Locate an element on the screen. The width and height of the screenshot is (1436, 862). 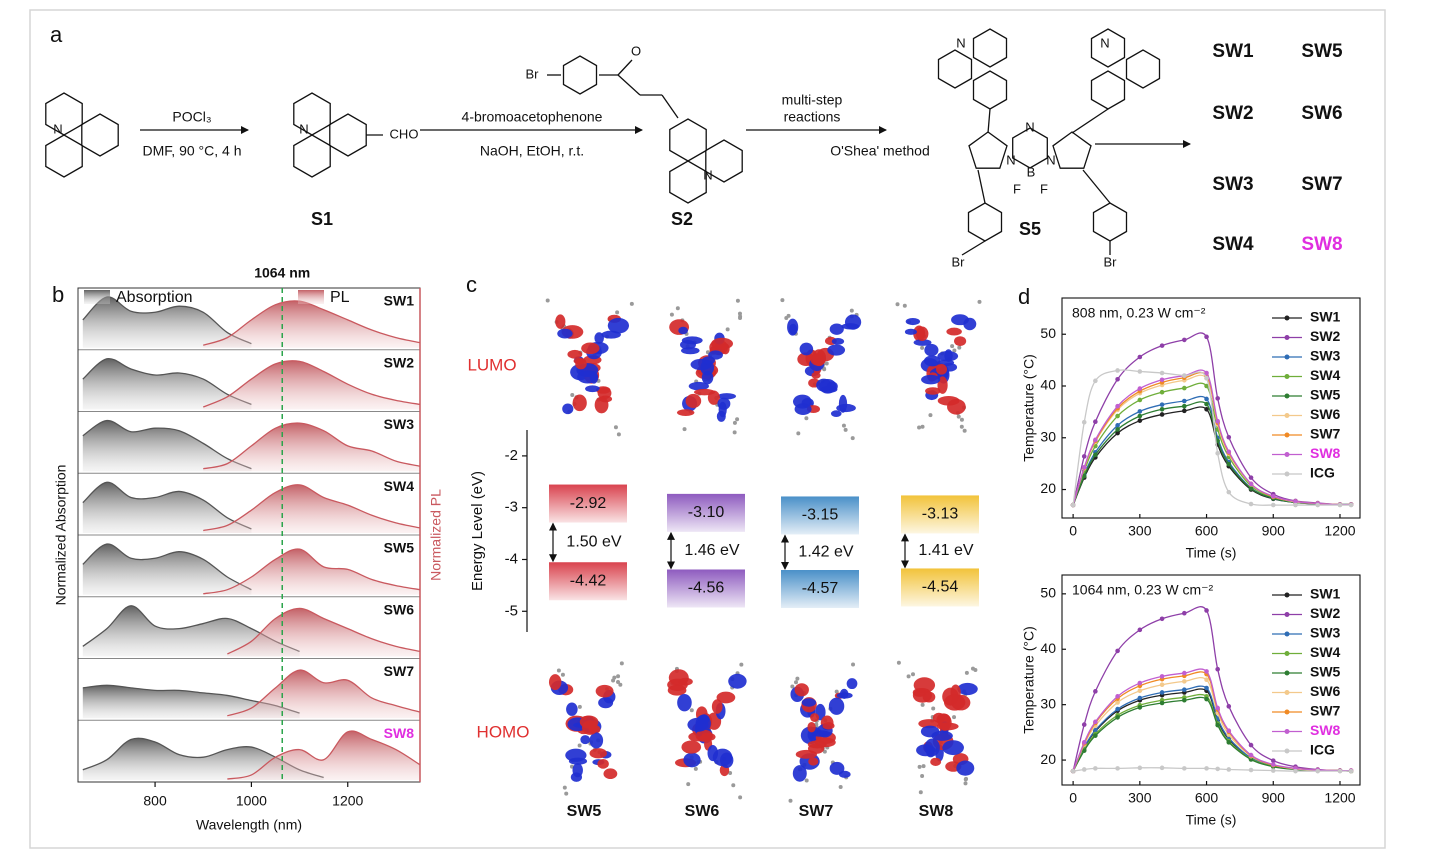
marker-label: 1064 nm is located at coordinates (282, 273).